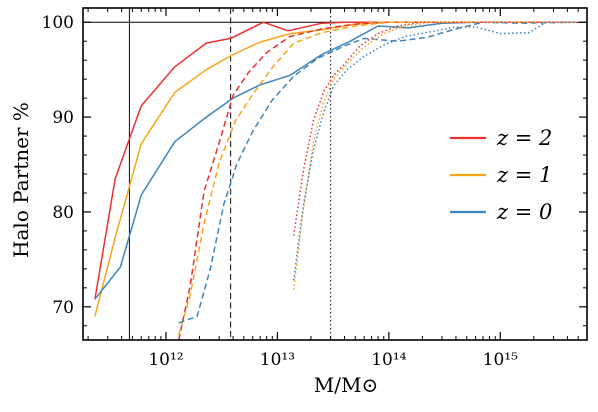 This screenshot has height=412, width=598. I want to click on legend: z = 2 z = 1 z = 0, so click(501, 175).